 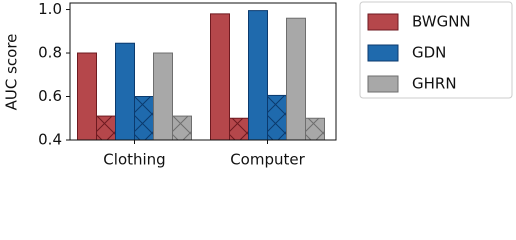 I want to click on x-tick-label: Computer, so click(x=267, y=160).